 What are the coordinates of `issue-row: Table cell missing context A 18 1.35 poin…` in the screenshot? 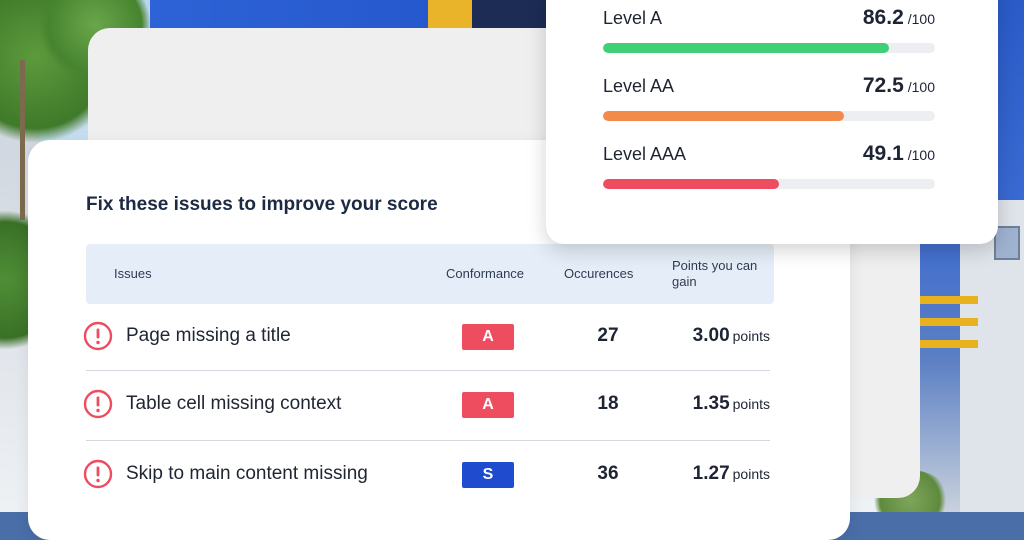 It's located at (426, 406).